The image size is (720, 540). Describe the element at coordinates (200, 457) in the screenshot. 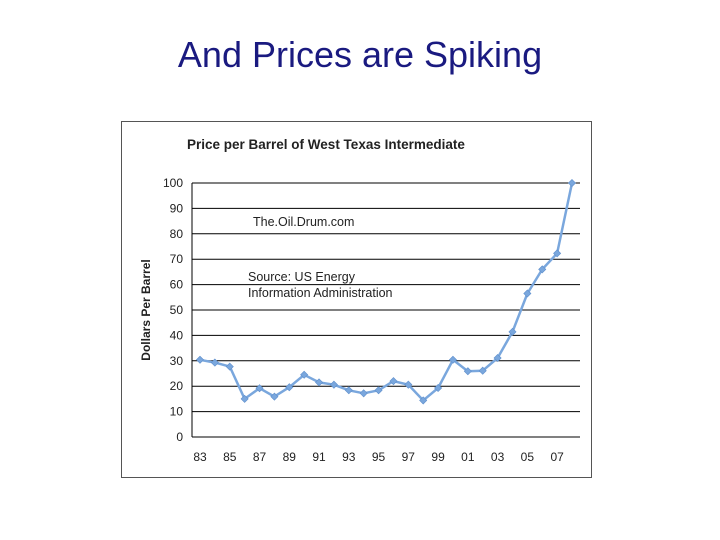

I see `x-tick-label: 83` at that location.